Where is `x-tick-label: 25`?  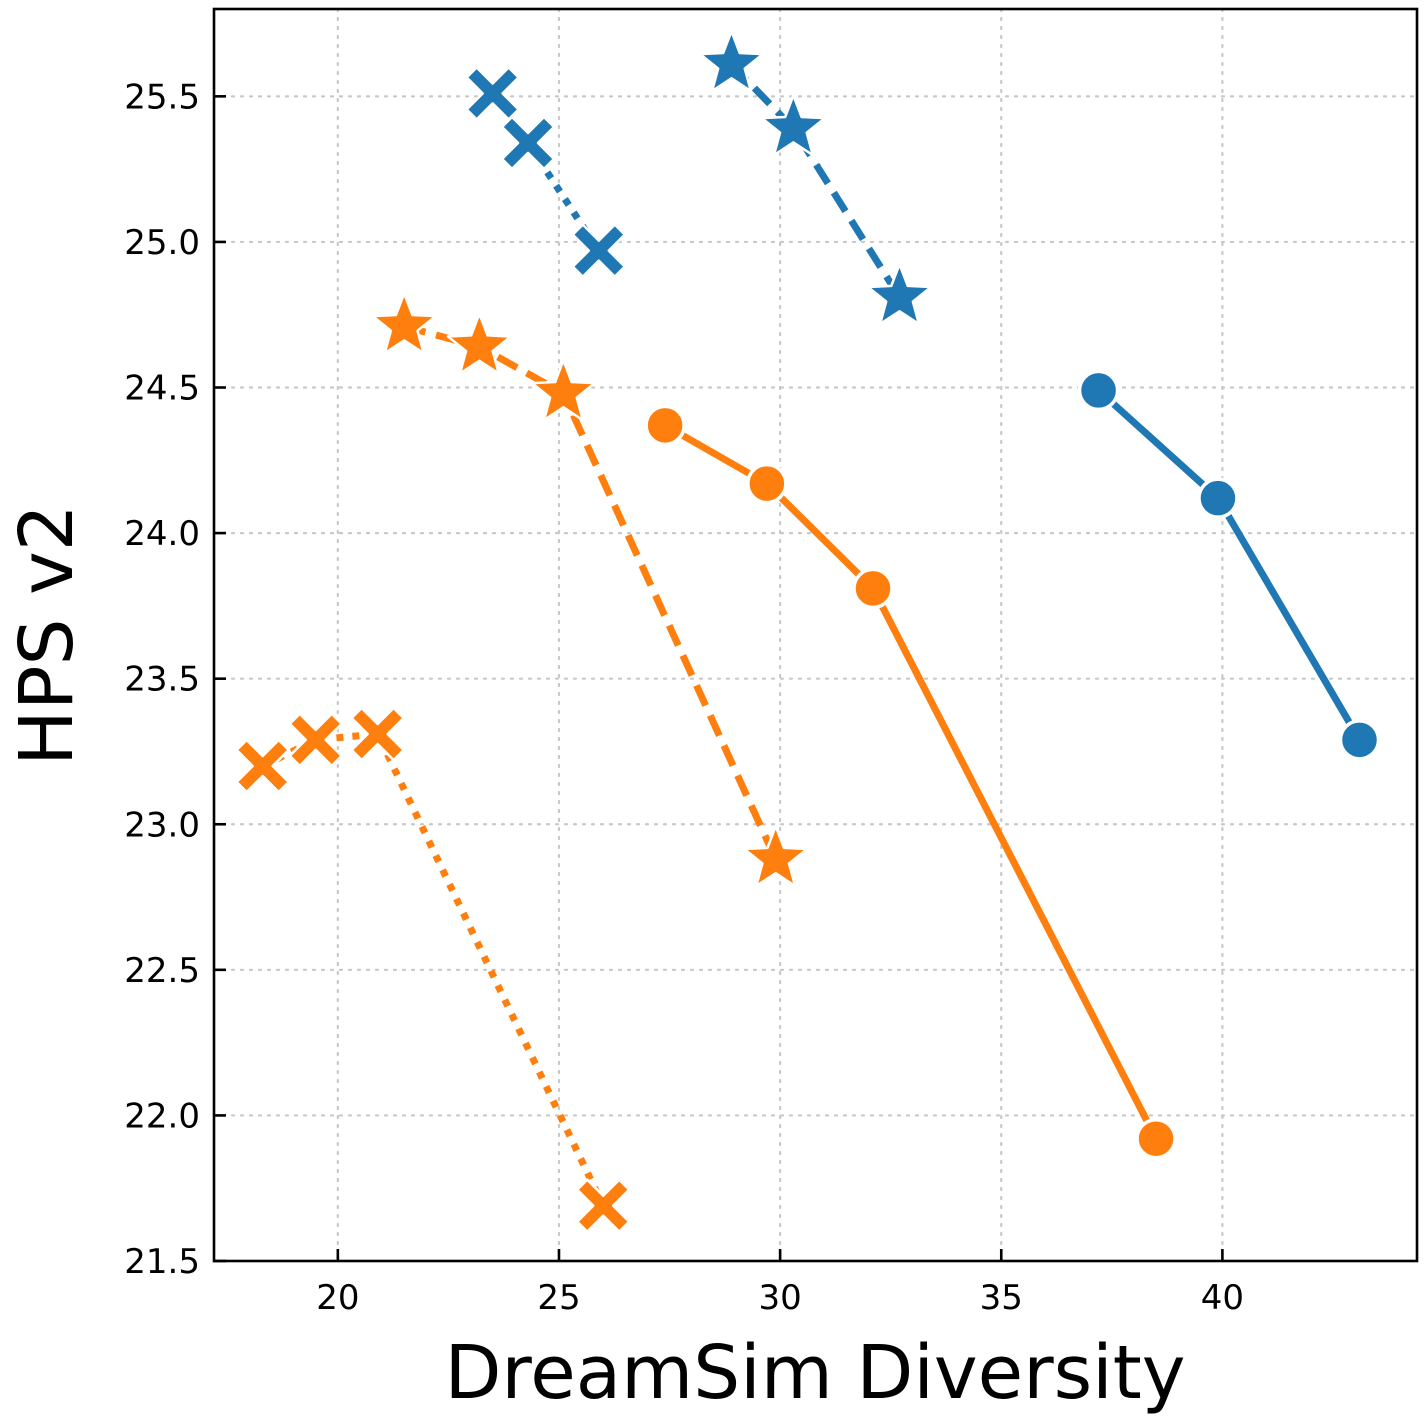
x-tick-label: 25 is located at coordinates (558, 1298).